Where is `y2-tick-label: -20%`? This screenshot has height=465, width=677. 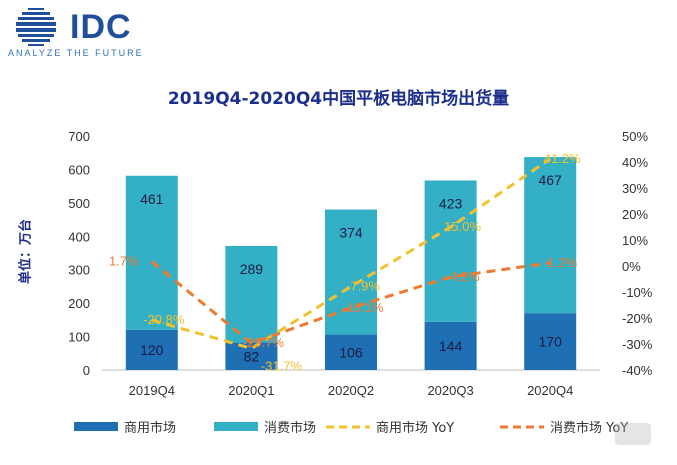
y2-tick-label: -20% is located at coordinates (637, 318).